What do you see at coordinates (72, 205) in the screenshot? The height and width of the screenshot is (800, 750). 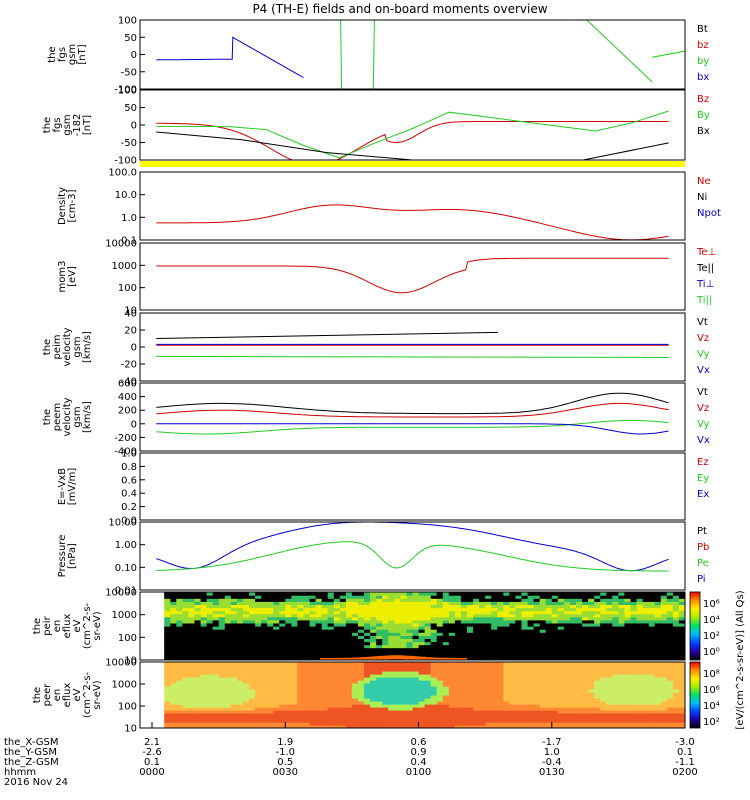 I see `y-axis-label: [cm-3]` at bounding box center [72, 205].